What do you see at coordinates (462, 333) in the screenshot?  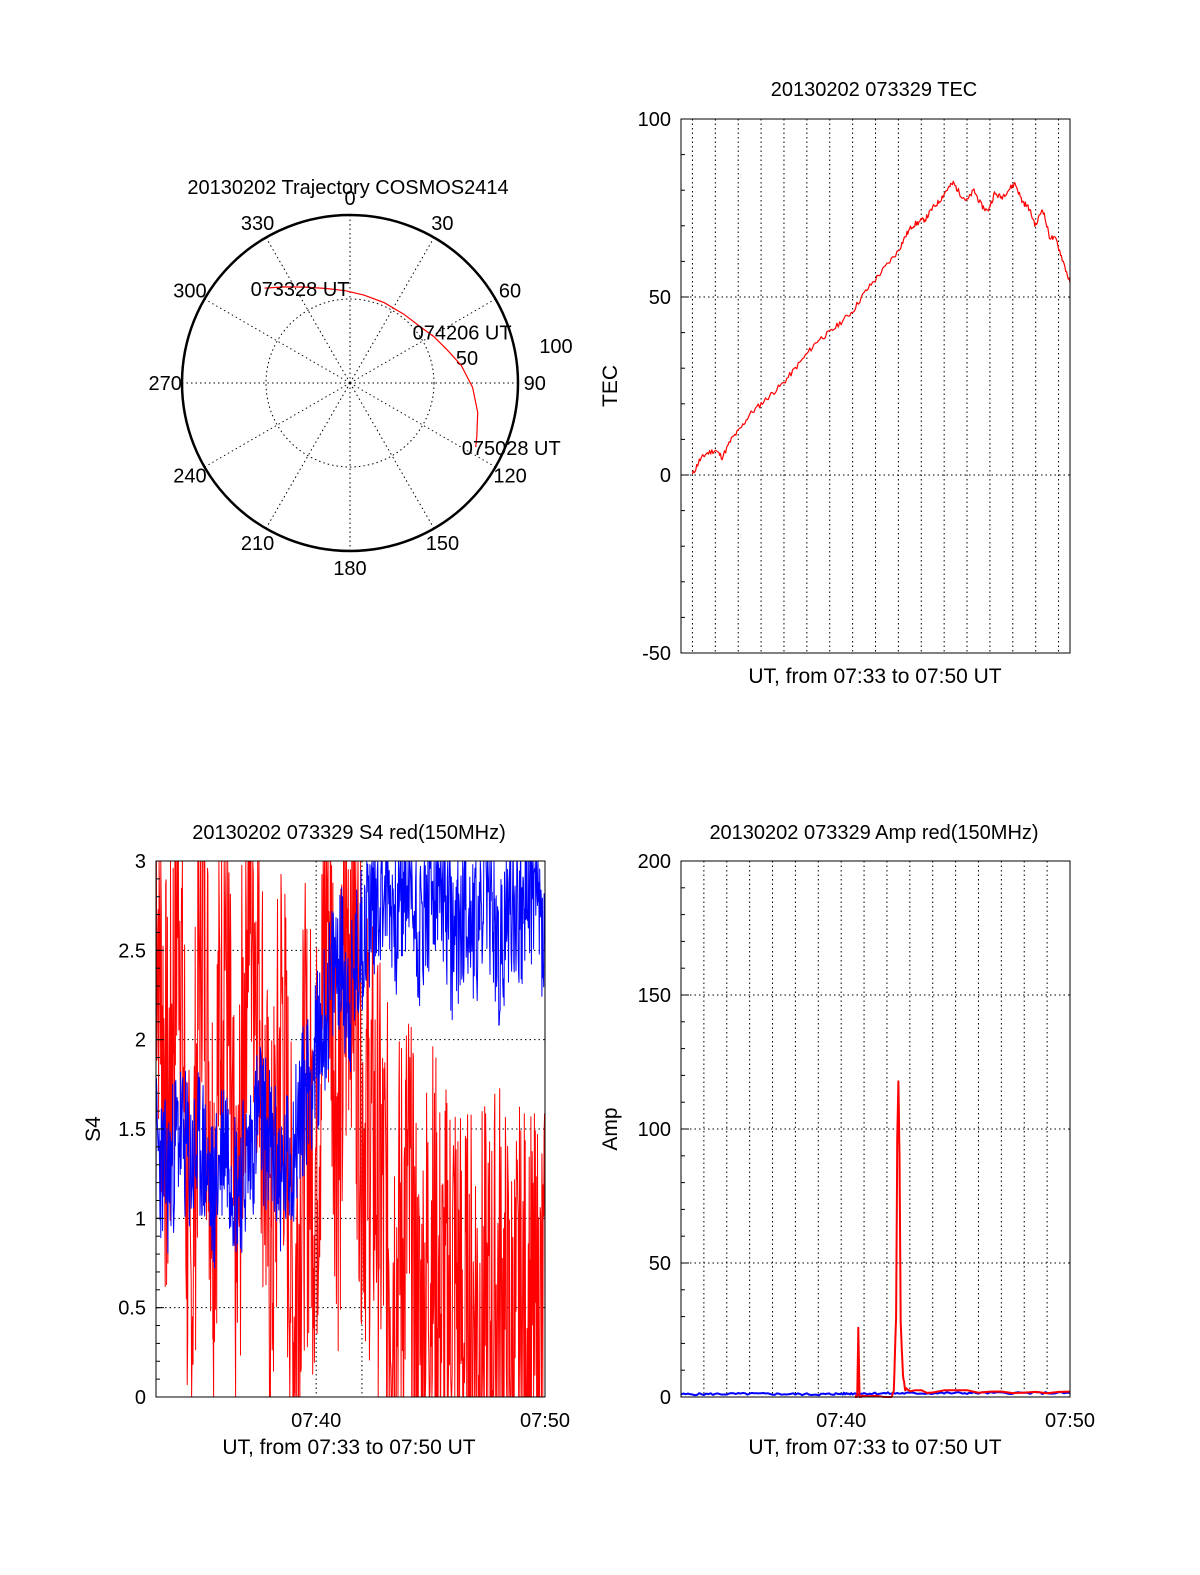 I see `polar-time-annotation: 074206 UT` at bounding box center [462, 333].